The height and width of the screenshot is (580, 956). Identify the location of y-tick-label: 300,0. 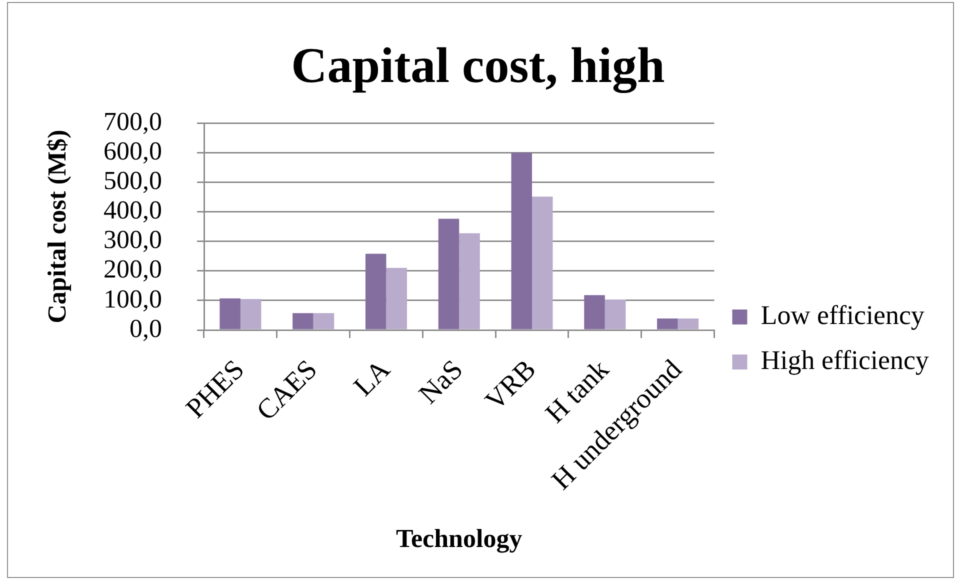
(133, 239).